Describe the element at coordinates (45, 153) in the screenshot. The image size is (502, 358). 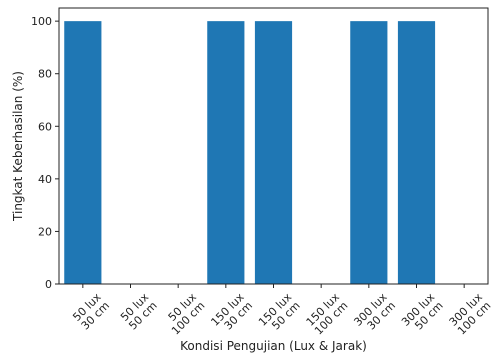
I see `y-axis-ticks: 0 20 40 60 80 100` at that location.